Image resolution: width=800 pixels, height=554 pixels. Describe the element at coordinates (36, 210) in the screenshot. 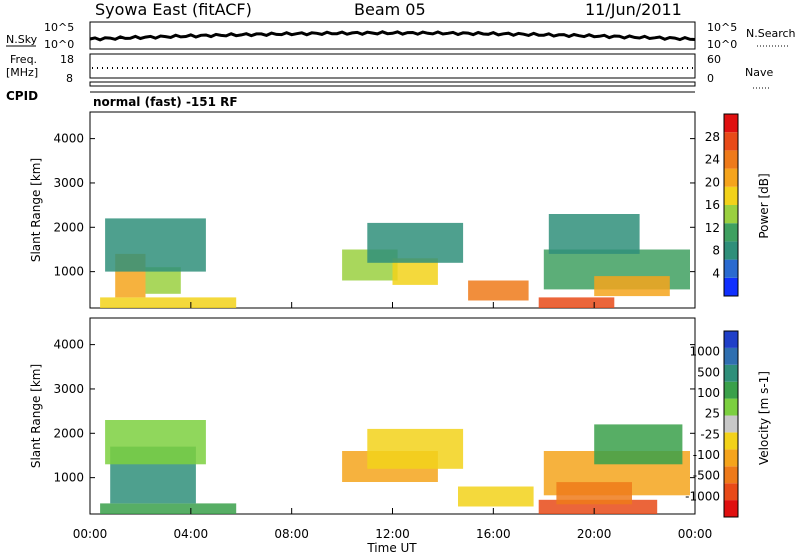

I see `power-ylabel: Slant Range [km]` at that location.